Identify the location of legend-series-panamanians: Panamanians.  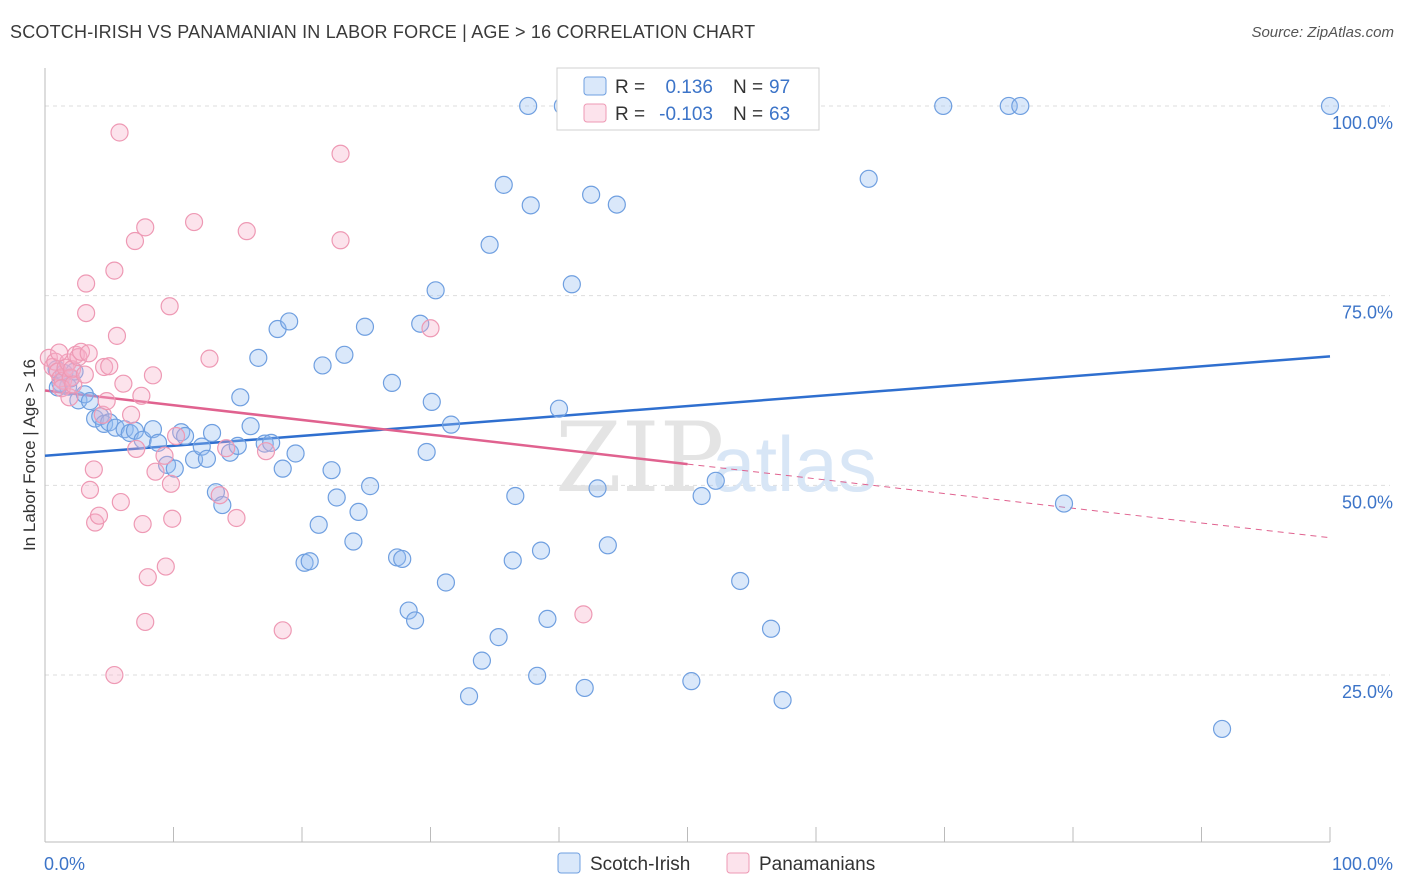
(817, 864).